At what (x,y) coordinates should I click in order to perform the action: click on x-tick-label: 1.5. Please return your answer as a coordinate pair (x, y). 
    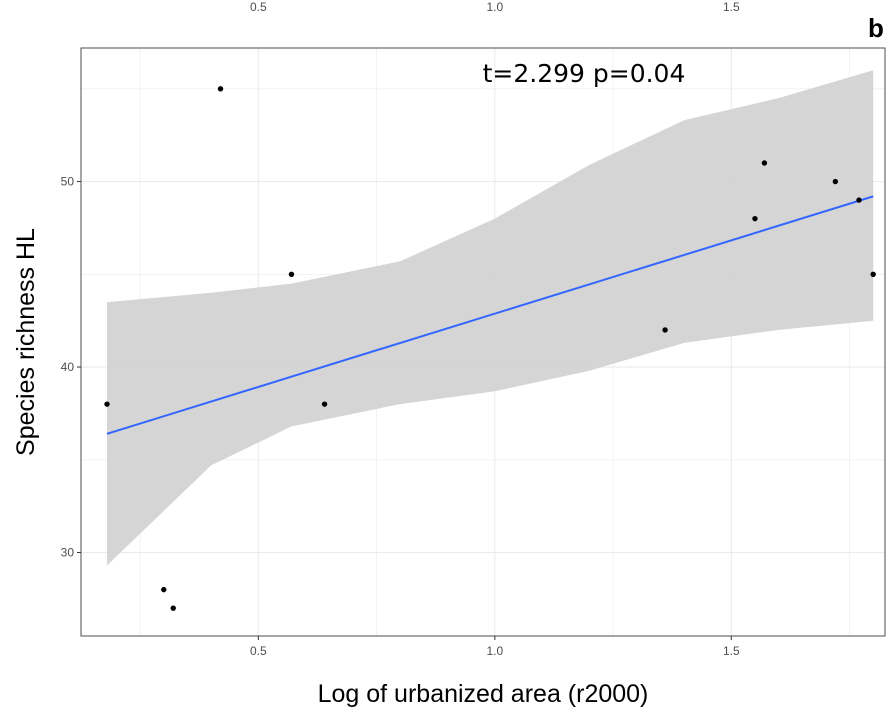
    Looking at the image, I should click on (731, 651).